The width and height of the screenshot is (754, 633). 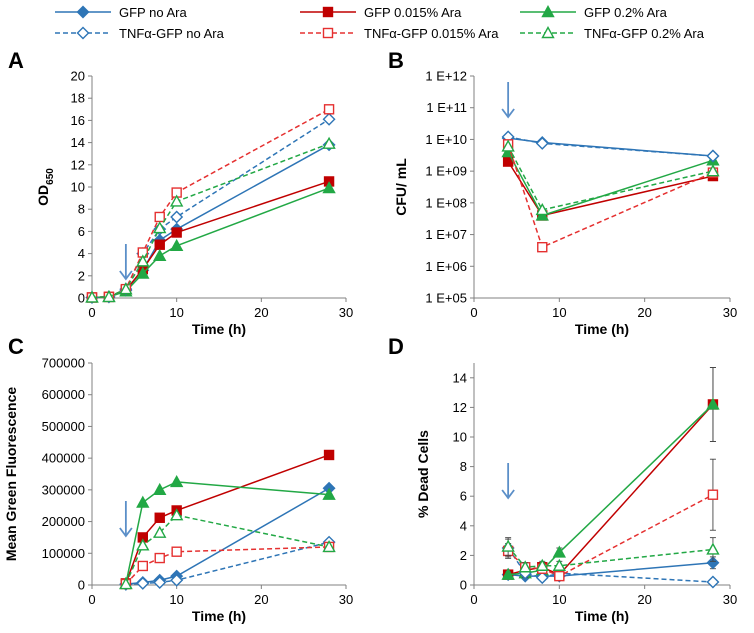 I want to click on x-tick-label: 10, so click(x=559, y=312).